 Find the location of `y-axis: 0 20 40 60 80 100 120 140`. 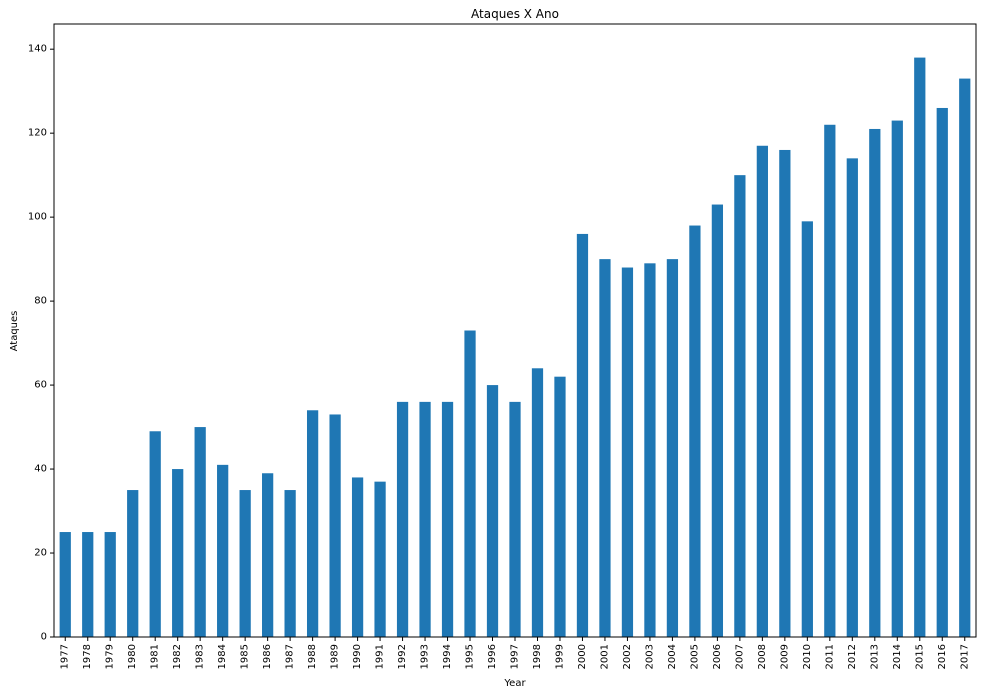

y-axis: 0 20 40 60 80 100 120 140 is located at coordinates (41, 343).